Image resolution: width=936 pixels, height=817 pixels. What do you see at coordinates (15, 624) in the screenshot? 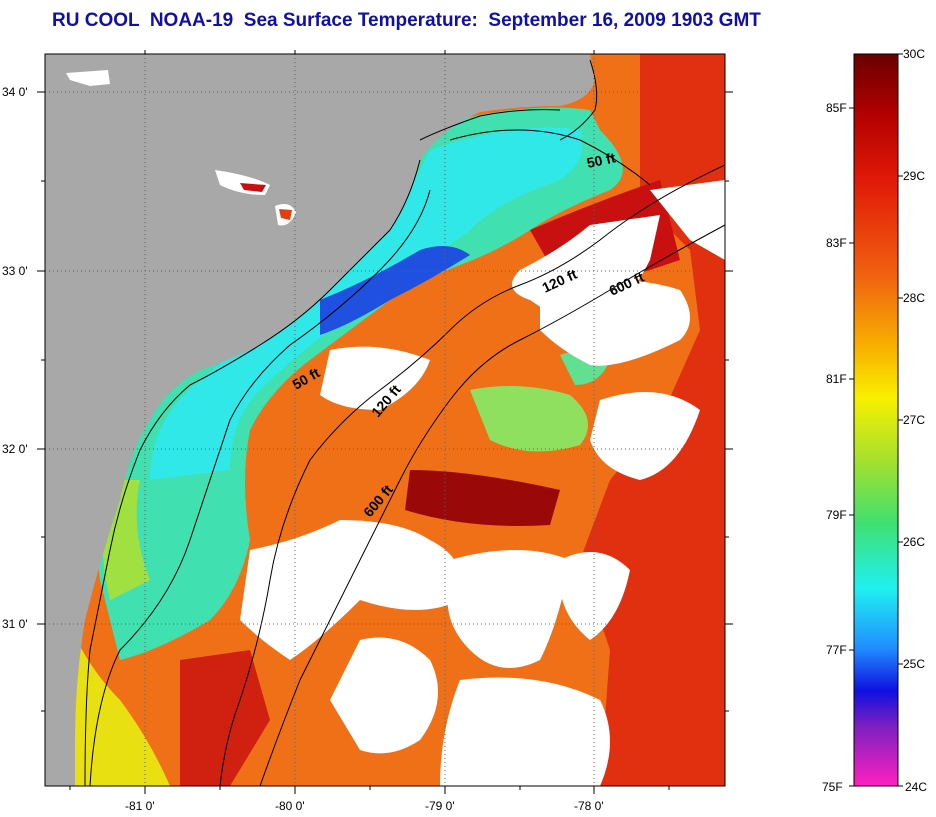
I see `lat-tick-label: 31 0'` at bounding box center [15, 624].